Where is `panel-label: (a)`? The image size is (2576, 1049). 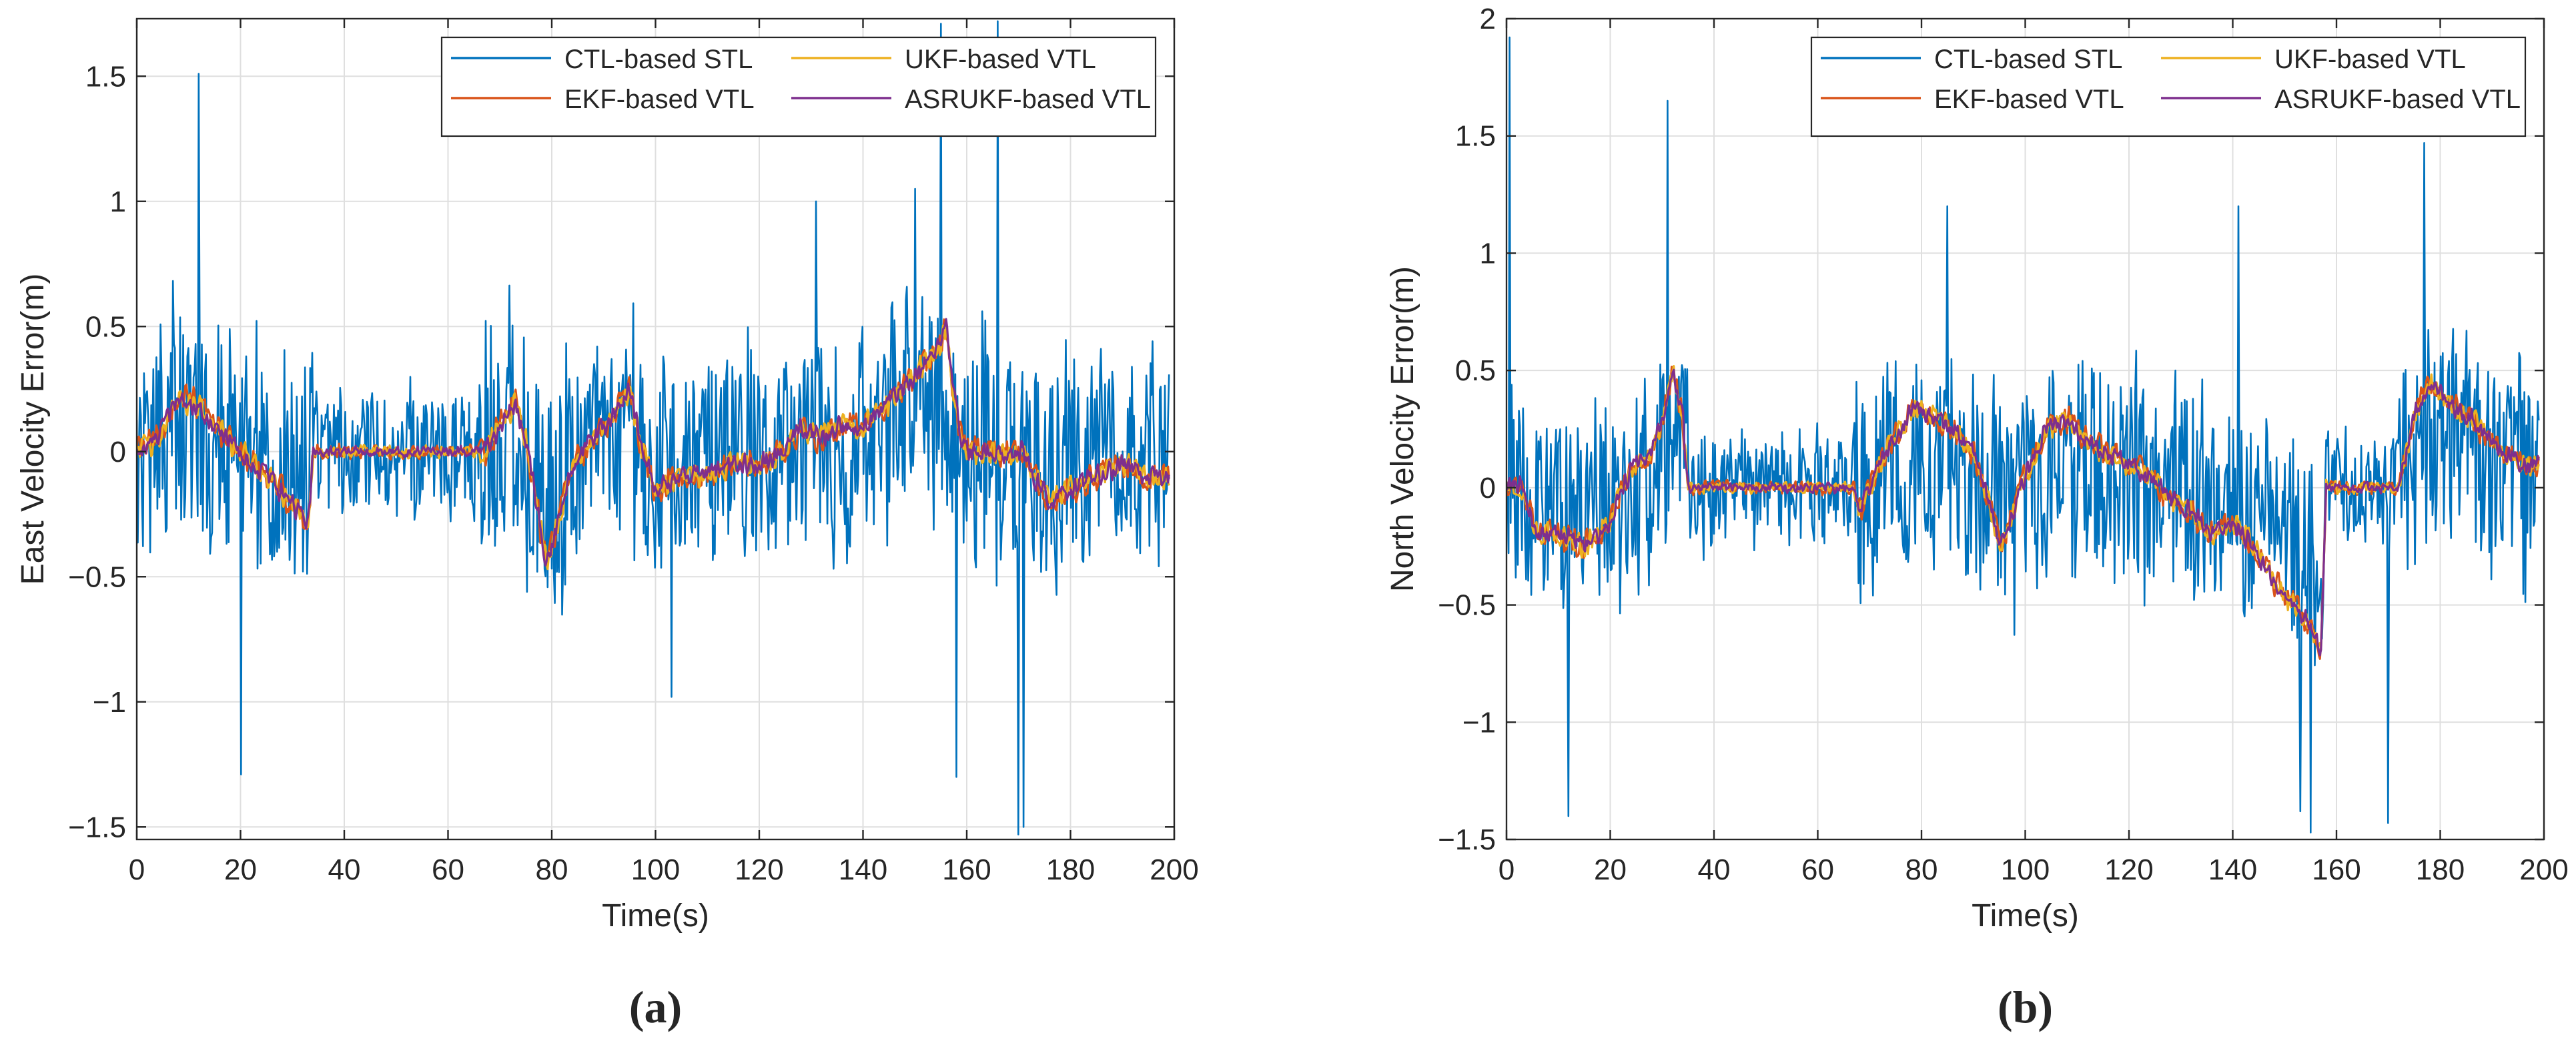 panel-label: (a) is located at coordinates (655, 1007).